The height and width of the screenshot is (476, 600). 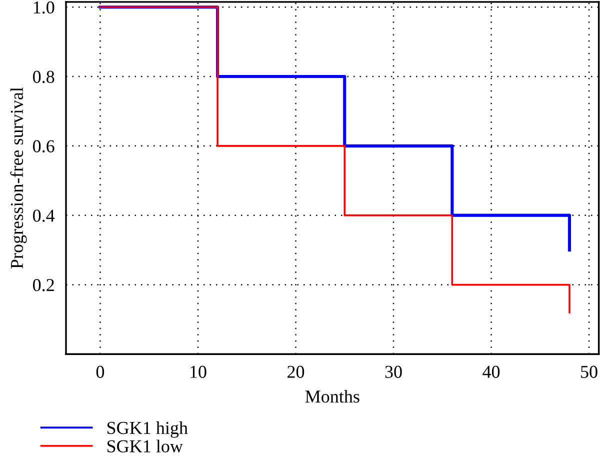 What do you see at coordinates (43, 285) in the screenshot?
I see `y-tick-label: 0.2` at bounding box center [43, 285].